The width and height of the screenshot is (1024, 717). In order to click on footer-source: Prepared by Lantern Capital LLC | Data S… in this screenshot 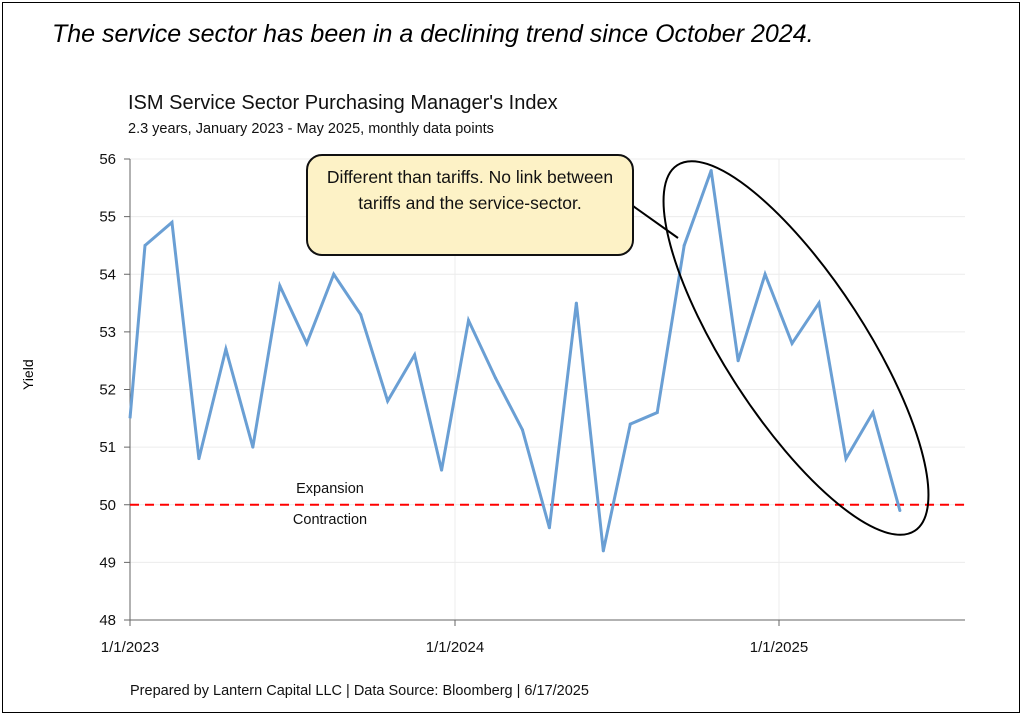, I will do `click(359, 691)`.